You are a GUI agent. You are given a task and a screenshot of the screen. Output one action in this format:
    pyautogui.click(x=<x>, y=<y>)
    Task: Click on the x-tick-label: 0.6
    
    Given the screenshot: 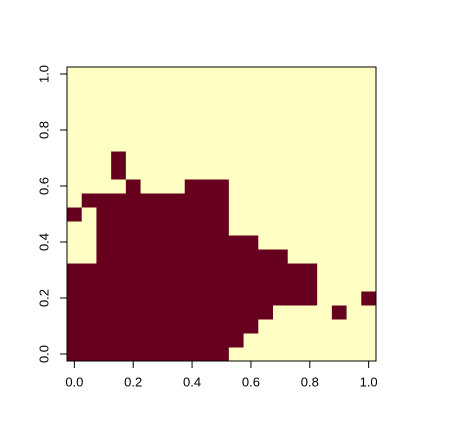 What is the action you would take?
    pyautogui.click(x=251, y=381)
    